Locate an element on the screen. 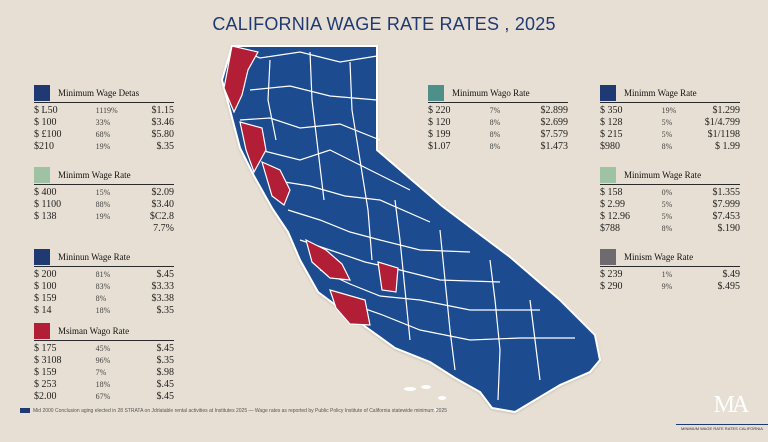 The image size is (768, 442). panel-title: Minimum Wago Rate is located at coordinates (491, 93).